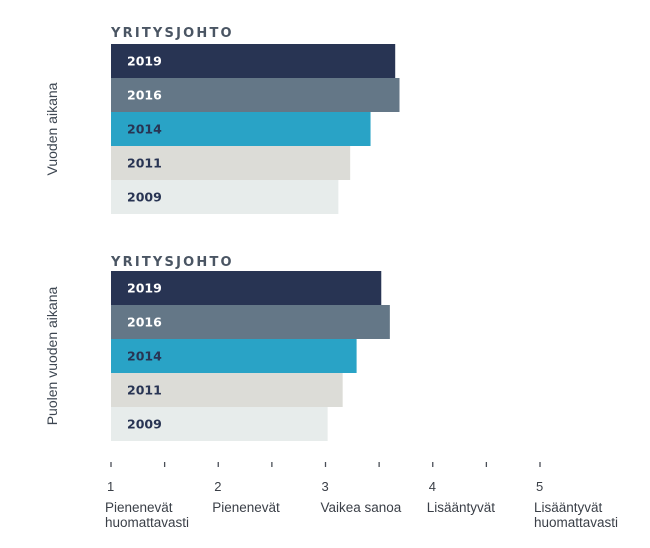  I want to click on x-tick-number: 3, so click(325, 486).